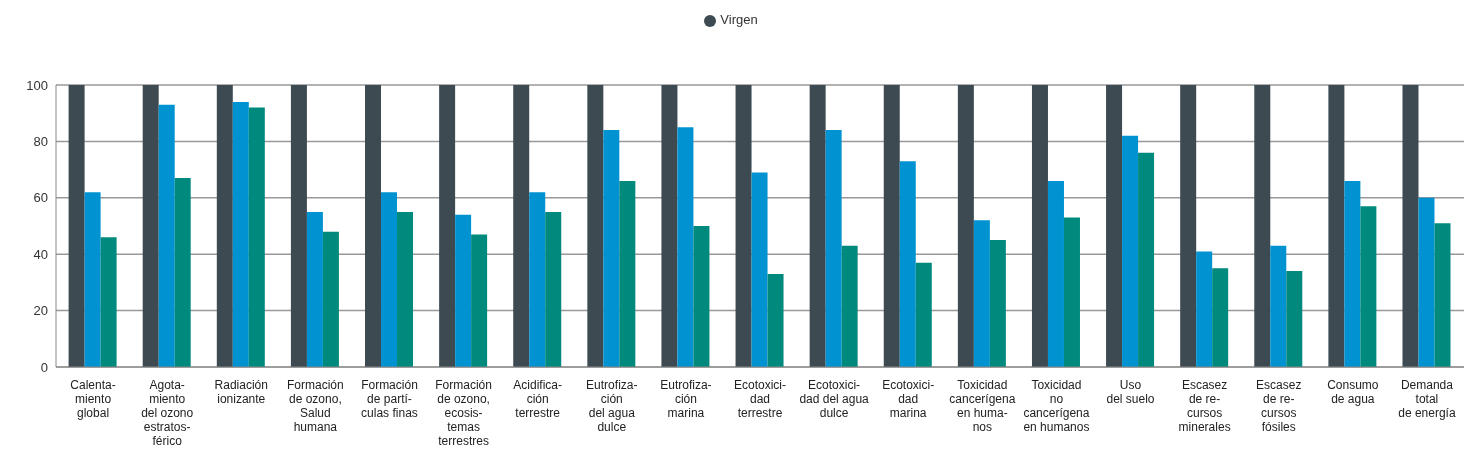 This screenshot has width=1472, height=465. I want to click on y-tick-label: 100, so click(37, 85).